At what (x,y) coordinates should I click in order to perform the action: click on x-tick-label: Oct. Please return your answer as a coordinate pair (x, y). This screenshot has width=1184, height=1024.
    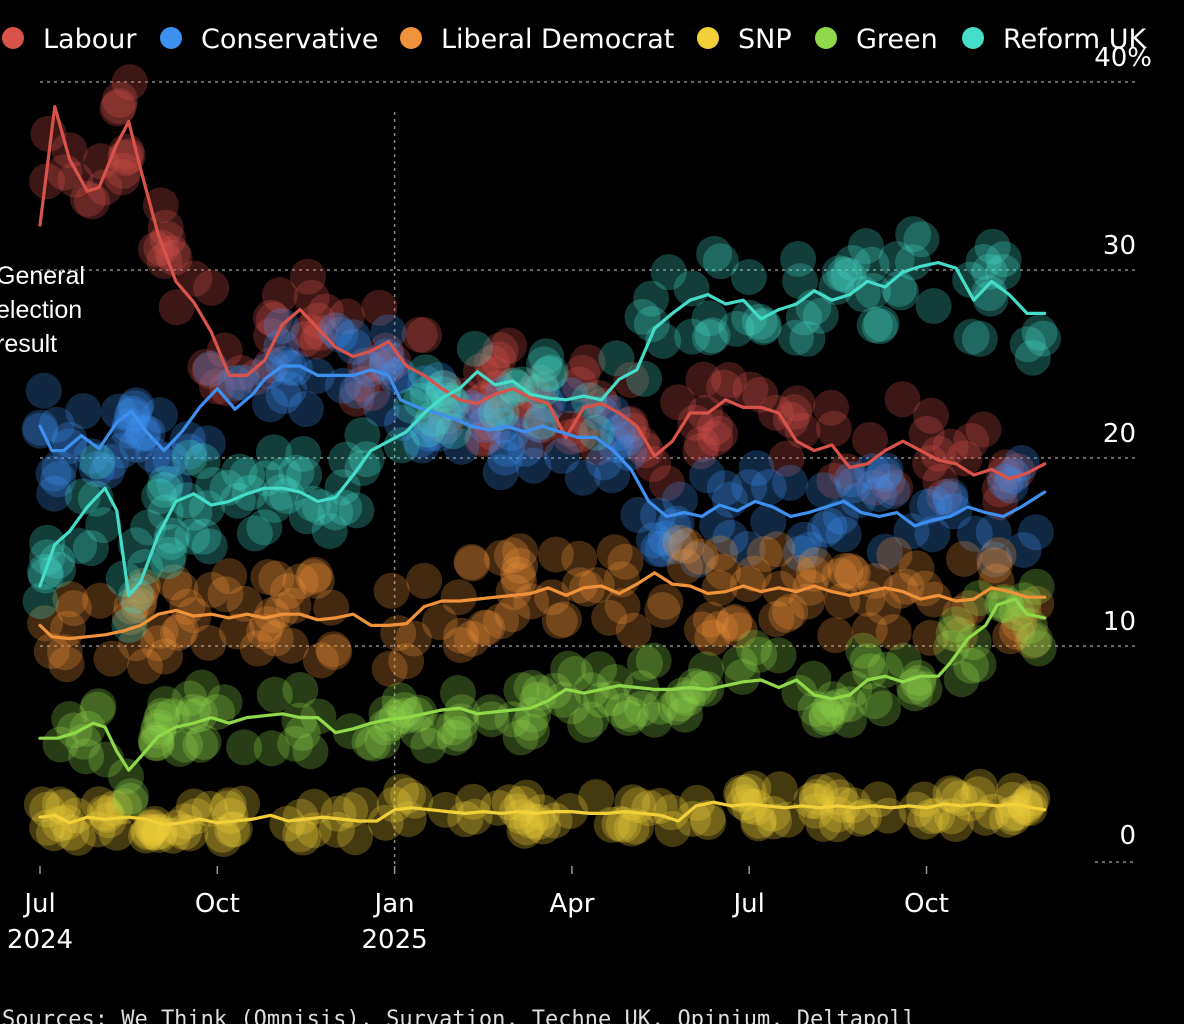
    Looking at the image, I should click on (217, 904).